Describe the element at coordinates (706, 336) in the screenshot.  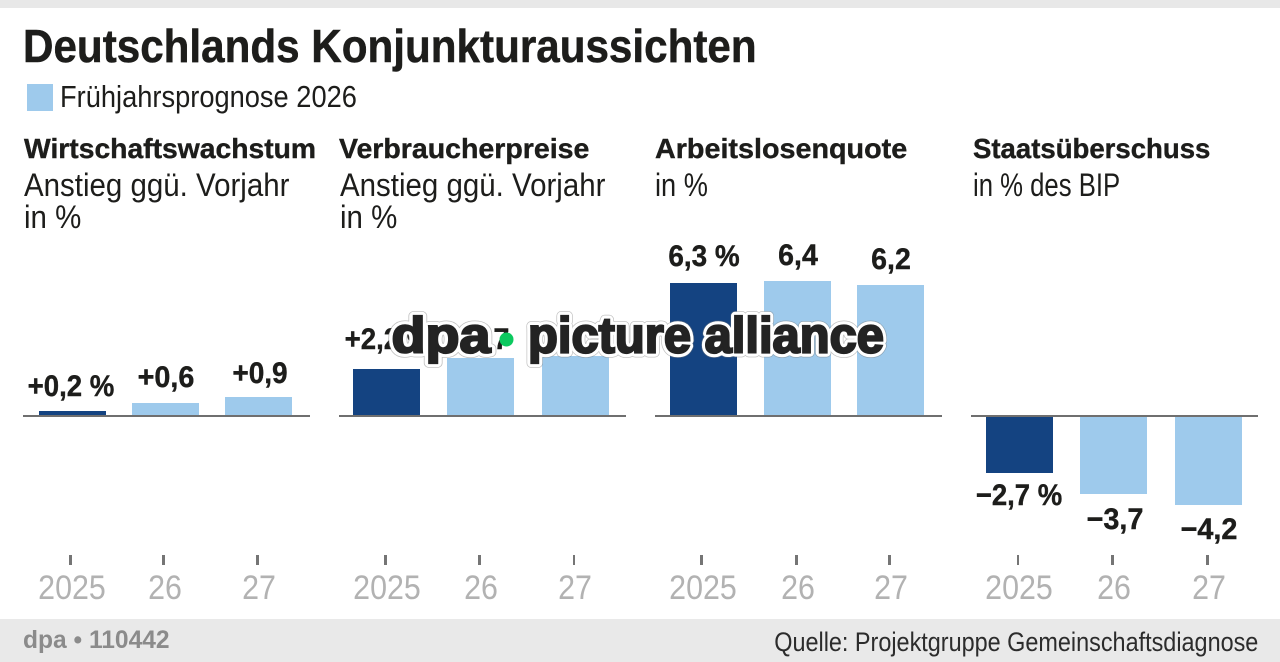
I see `svg-text: picture alliance` at that location.